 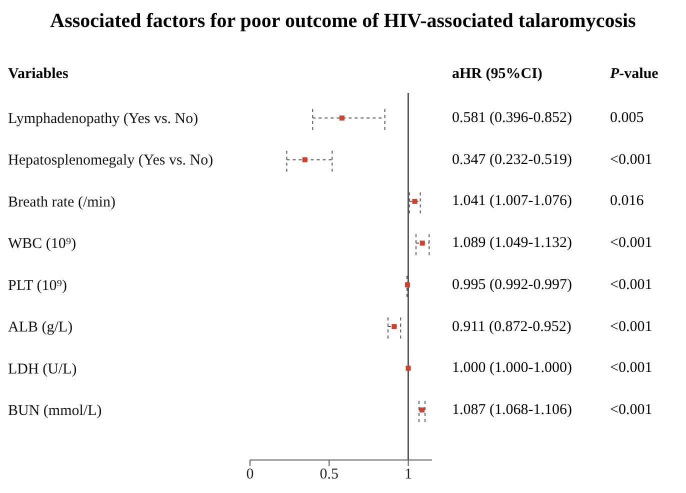 What do you see at coordinates (512, 368) in the screenshot?
I see `data-label: 1.000 (1.000-1.000)` at bounding box center [512, 368].